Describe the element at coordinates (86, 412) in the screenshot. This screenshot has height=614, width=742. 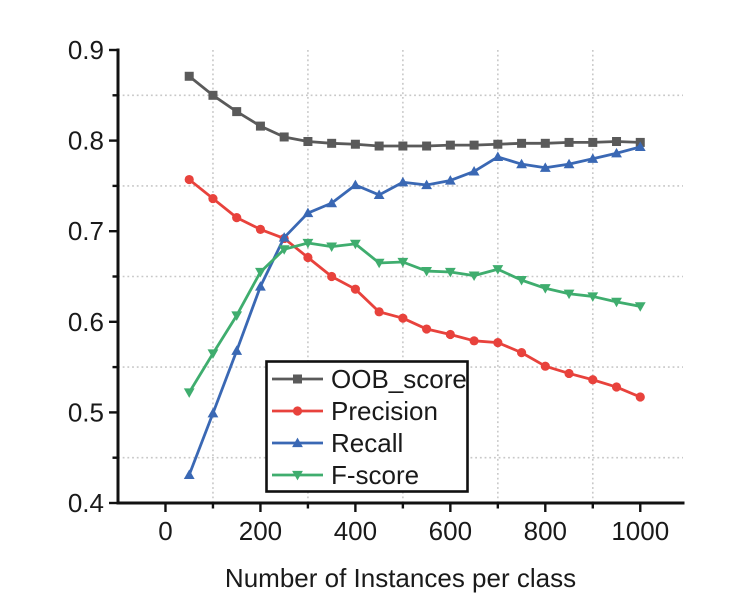
I see `y-tick-label: 0.5` at that location.